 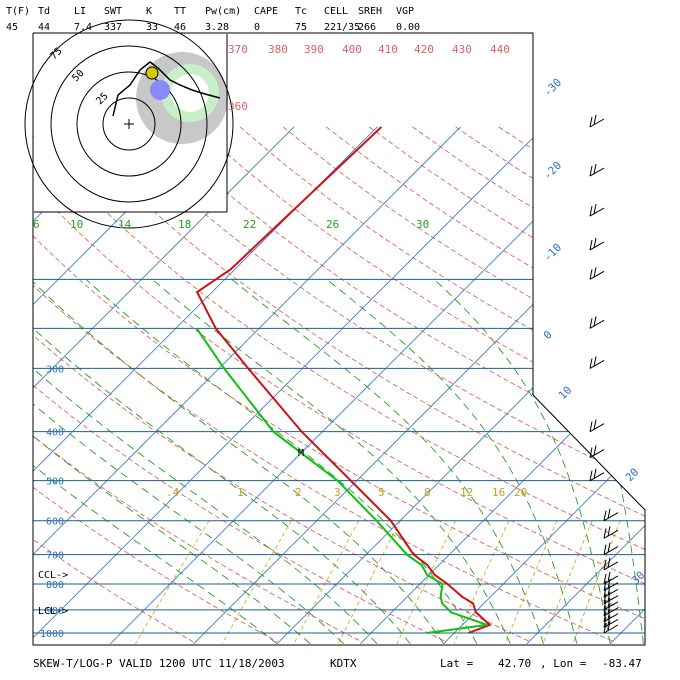 What do you see at coordinates (53, 575) in the screenshot?
I see `ccl-marker: CCL->` at bounding box center [53, 575].